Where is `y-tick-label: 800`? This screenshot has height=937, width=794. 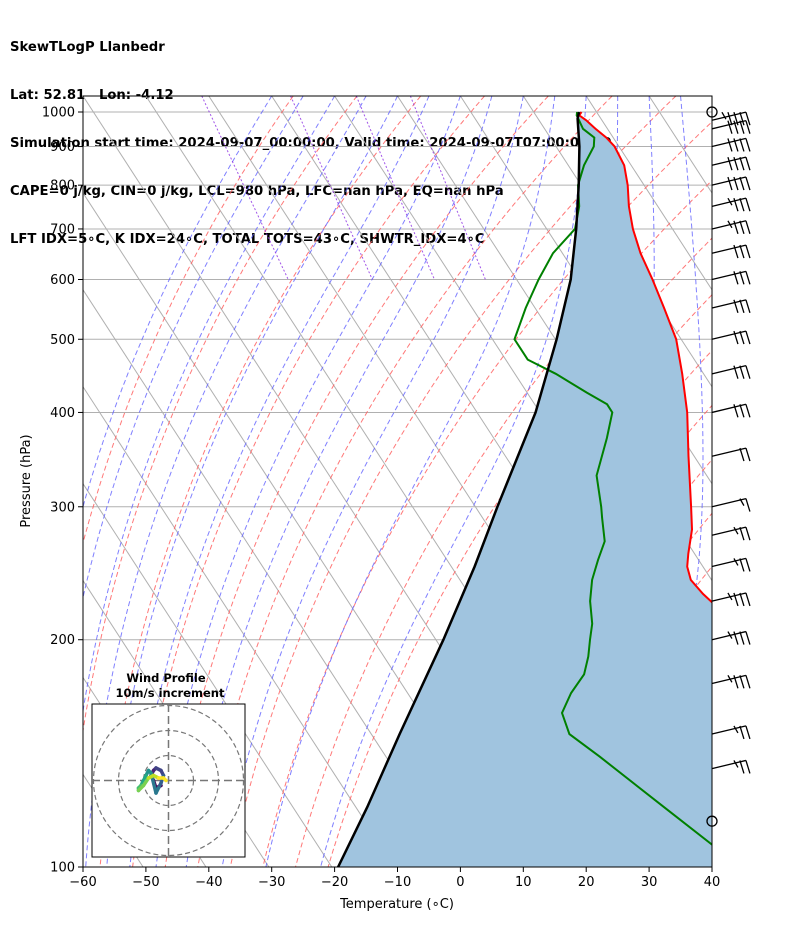 y-tick-label: 800 is located at coordinates (62, 186).